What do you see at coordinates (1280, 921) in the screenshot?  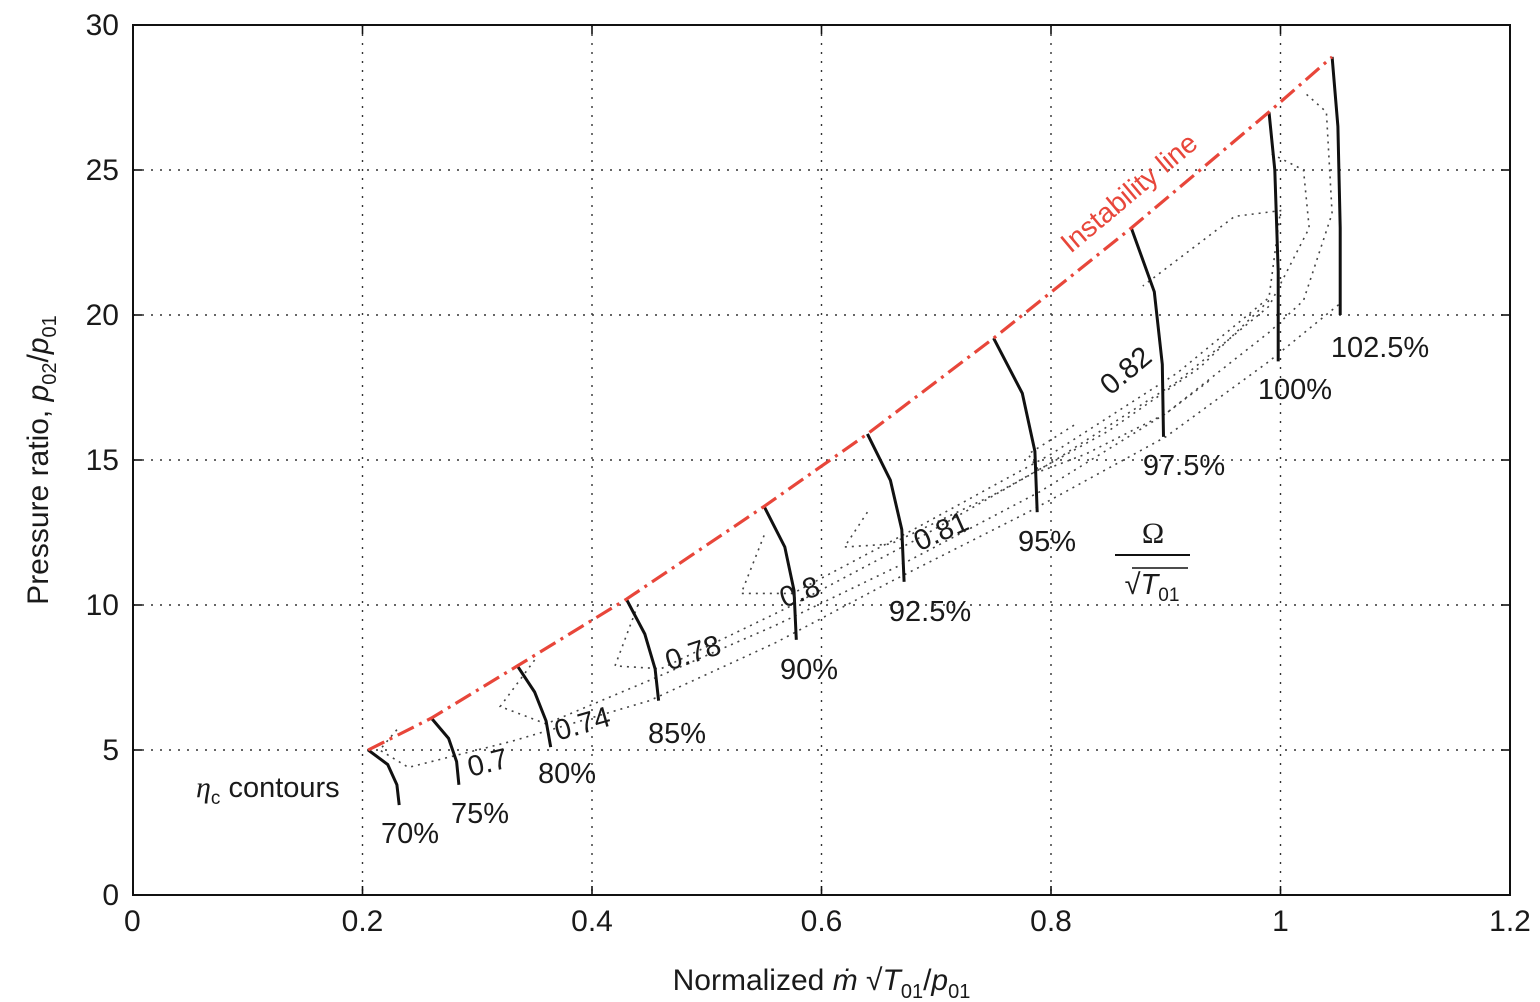 I see `x-tick-label: 1` at bounding box center [1280, 921].